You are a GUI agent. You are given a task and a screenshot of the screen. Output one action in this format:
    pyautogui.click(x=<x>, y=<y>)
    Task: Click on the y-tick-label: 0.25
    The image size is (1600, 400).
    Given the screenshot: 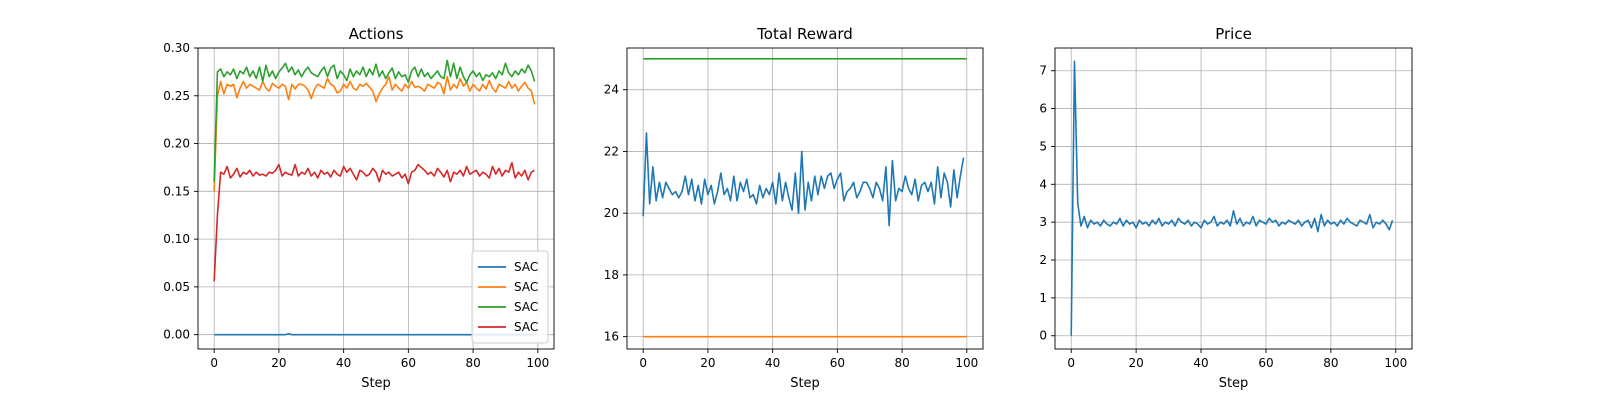 What is the action you would take?
    pyautogui.click(x=176, y=96)
    